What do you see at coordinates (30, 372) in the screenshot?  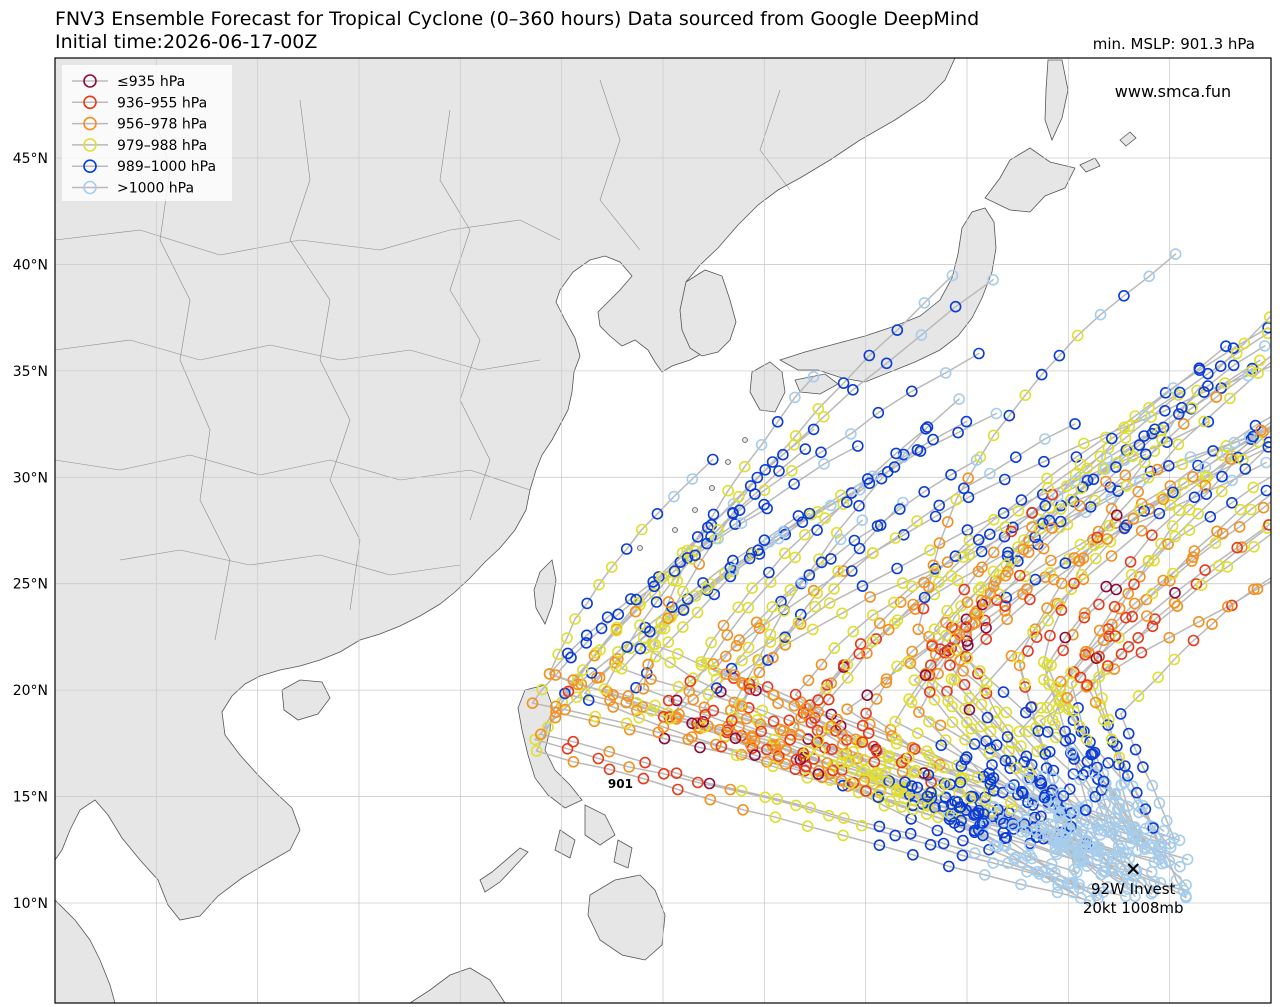 I see `lat-tick-label: 35°N` at bounding box center [30, 372].